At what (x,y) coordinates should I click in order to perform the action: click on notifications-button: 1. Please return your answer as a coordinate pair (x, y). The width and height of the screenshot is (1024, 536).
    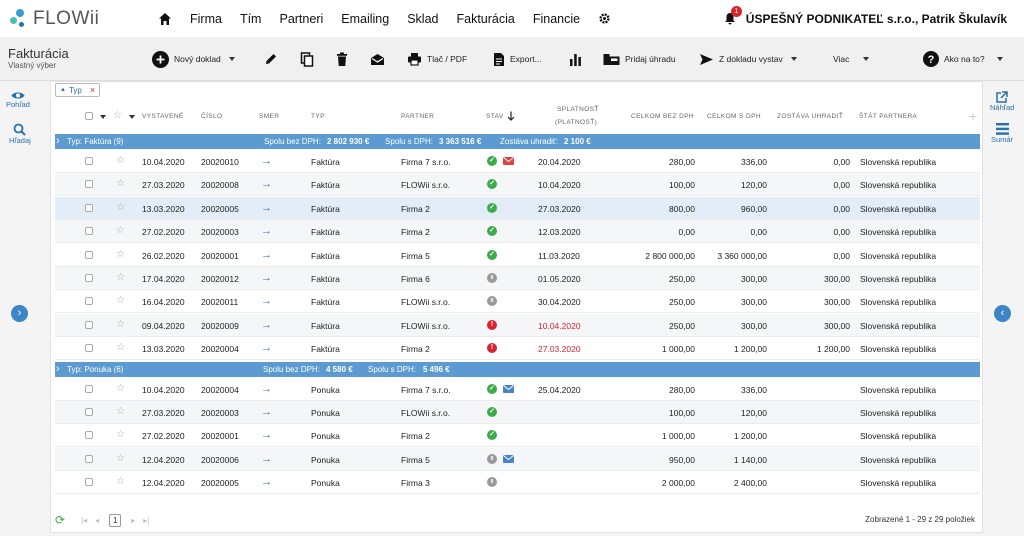
    Looking at the image, I should click on (733, 15).